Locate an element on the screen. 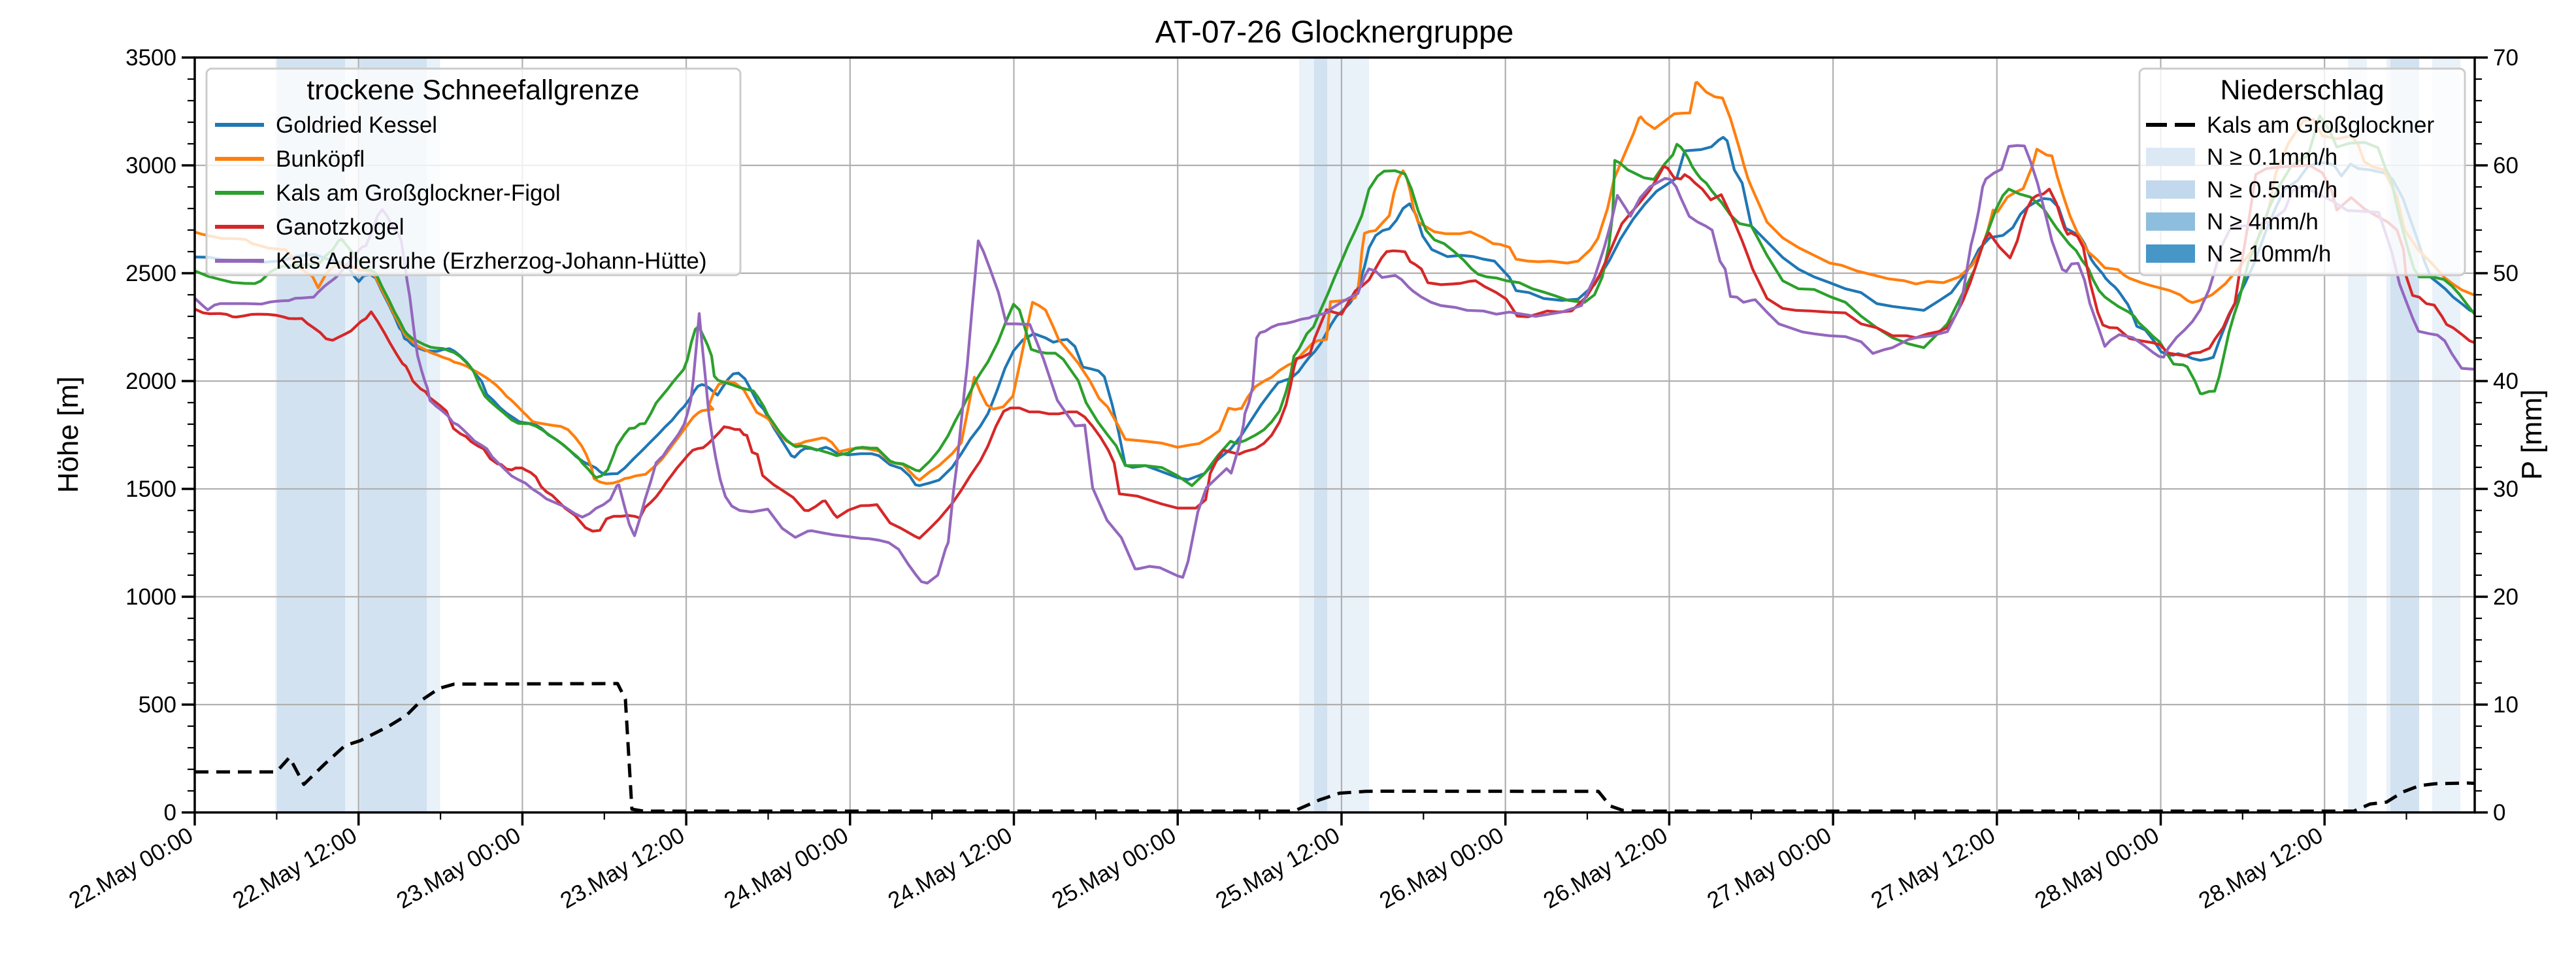 This screenshot has height=968, width=2576. svg-text: Niederschlag is located at coordinates (2303, 90).